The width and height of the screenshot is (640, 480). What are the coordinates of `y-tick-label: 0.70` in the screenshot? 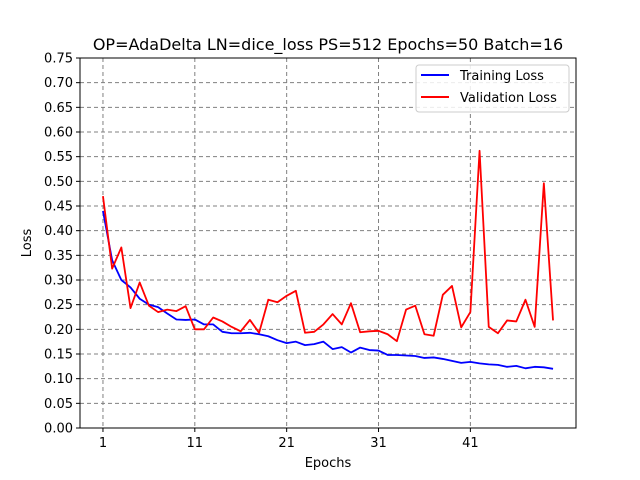 It's located at (58, 83).